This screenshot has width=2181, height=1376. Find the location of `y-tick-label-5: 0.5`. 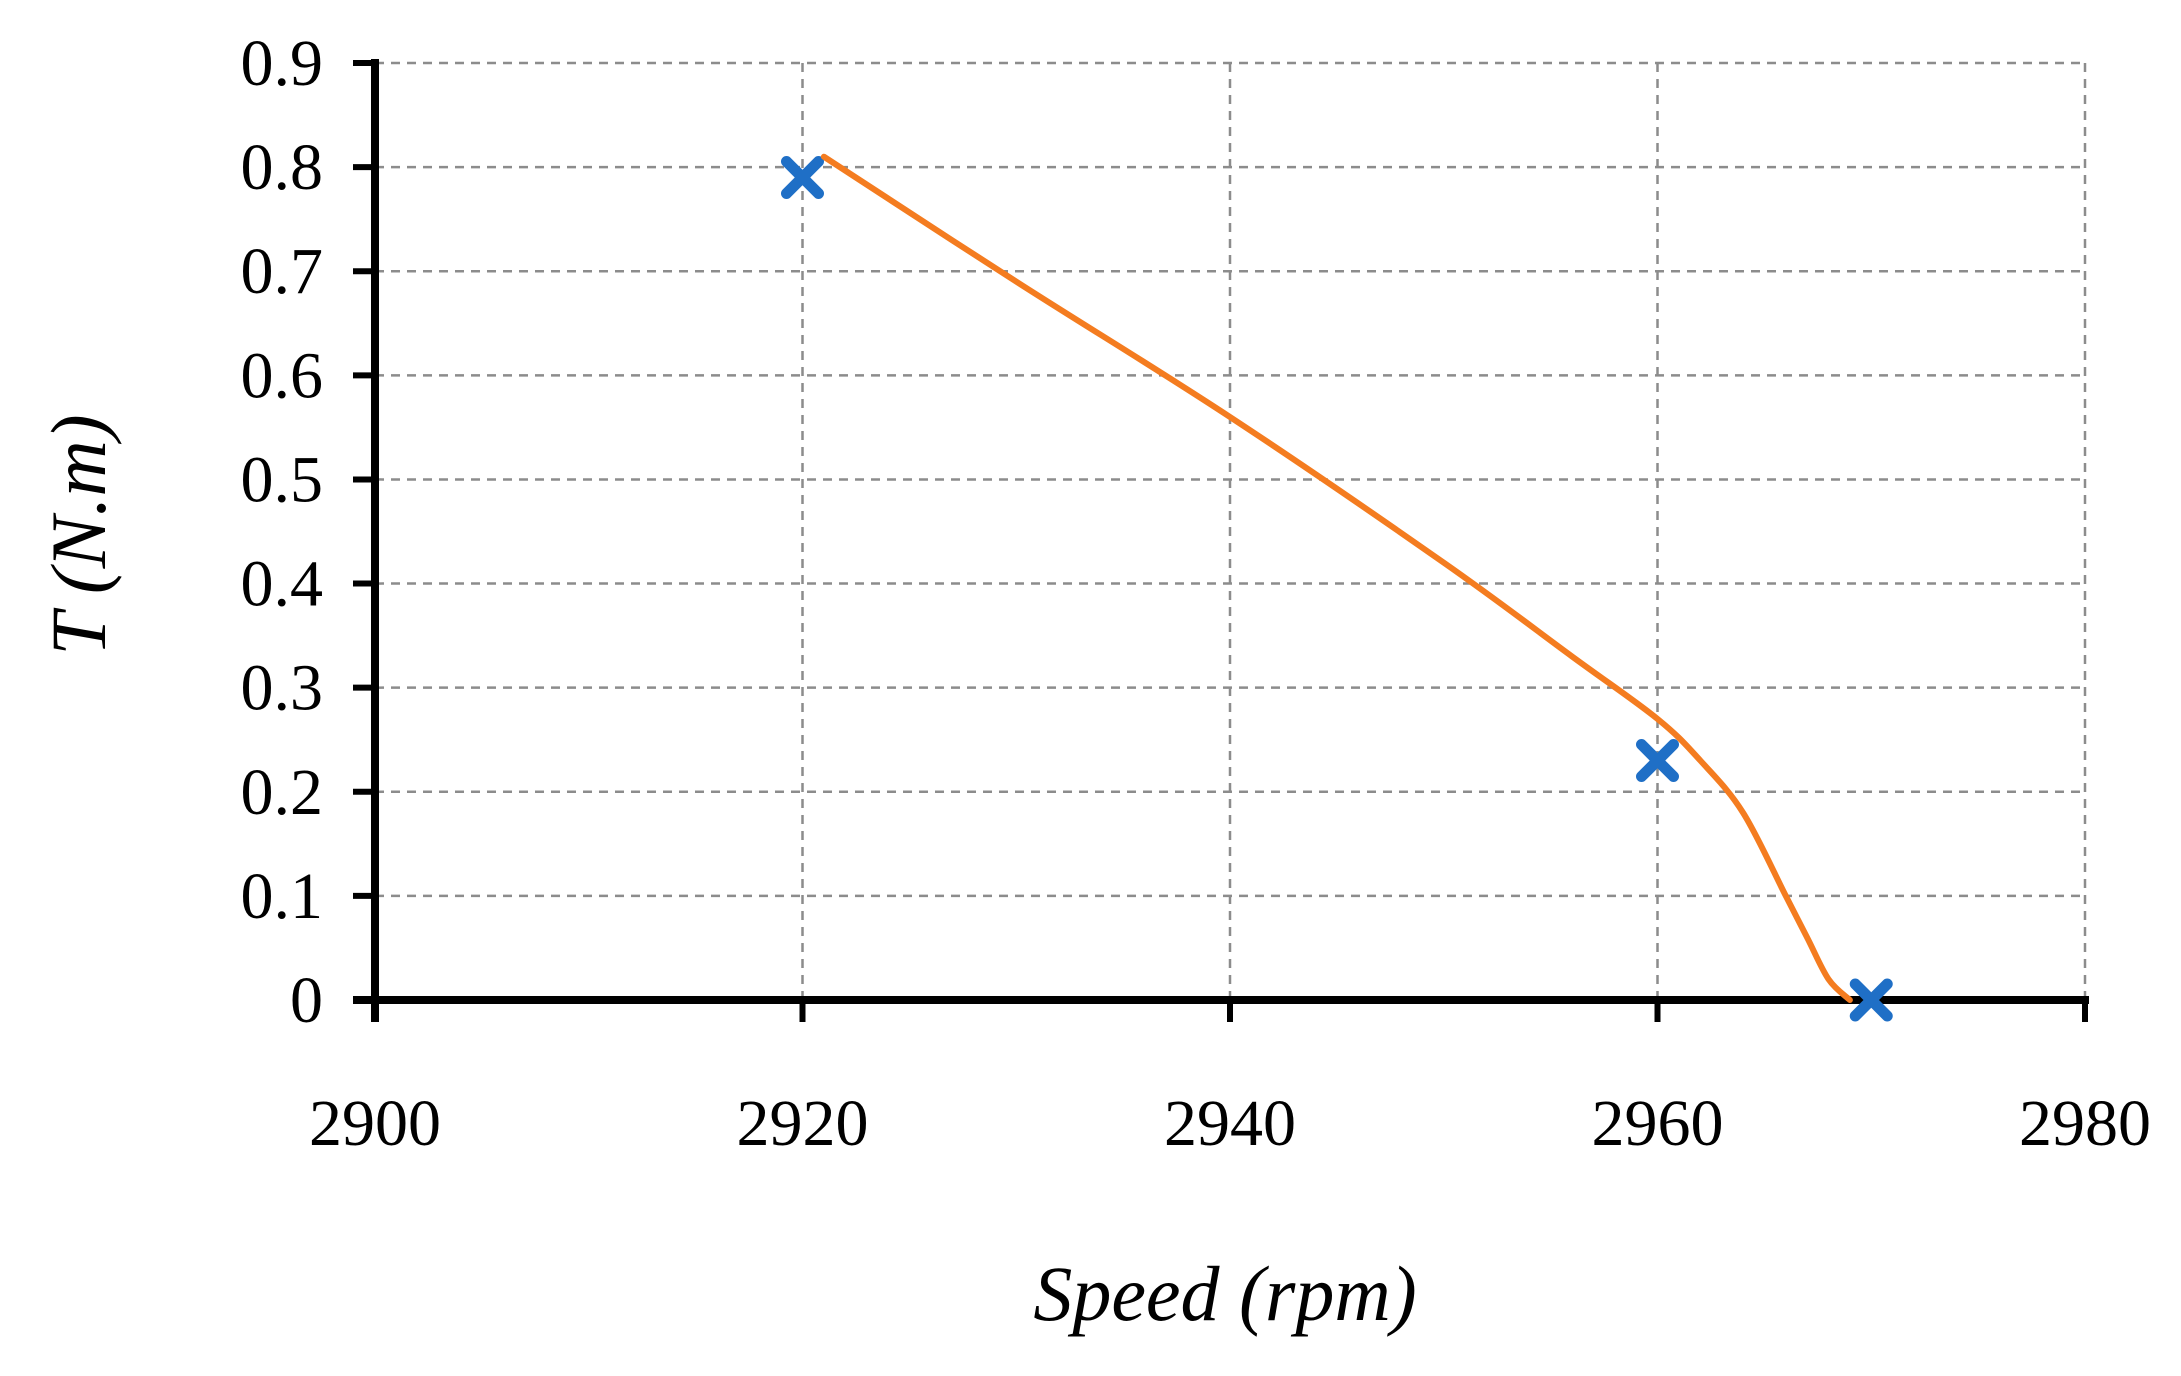

y-tick-label-5: 0.5 is located at coordinates (282, 479).